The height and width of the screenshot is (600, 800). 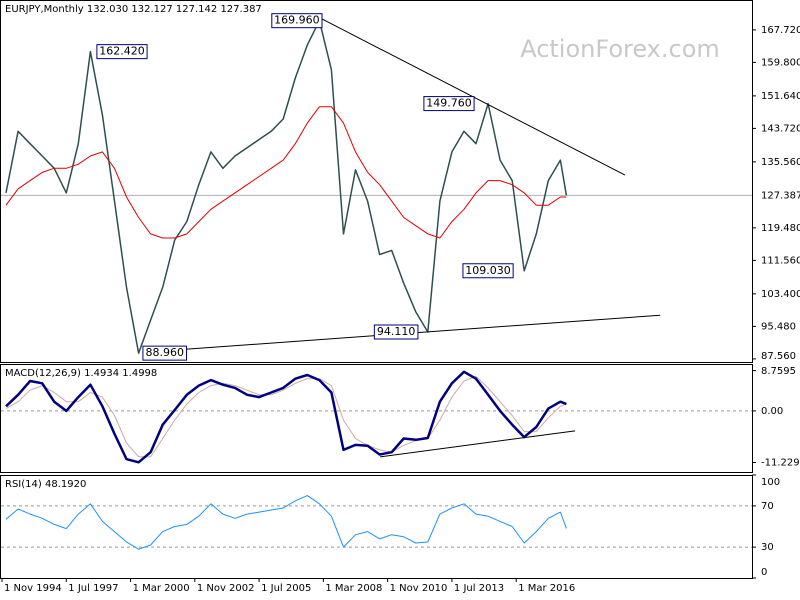 What do you see at coordinates (286, 588) in the screenshot?
I see `x-tick-label: 1 Jul 2005` at bounding box center [286, 588].